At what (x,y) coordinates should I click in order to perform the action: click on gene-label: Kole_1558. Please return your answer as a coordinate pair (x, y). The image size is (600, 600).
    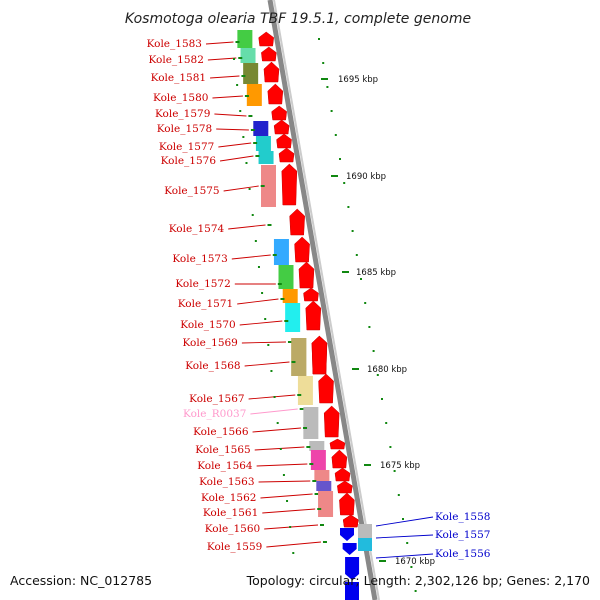
    Looking at the image, I should click on (462, 517).